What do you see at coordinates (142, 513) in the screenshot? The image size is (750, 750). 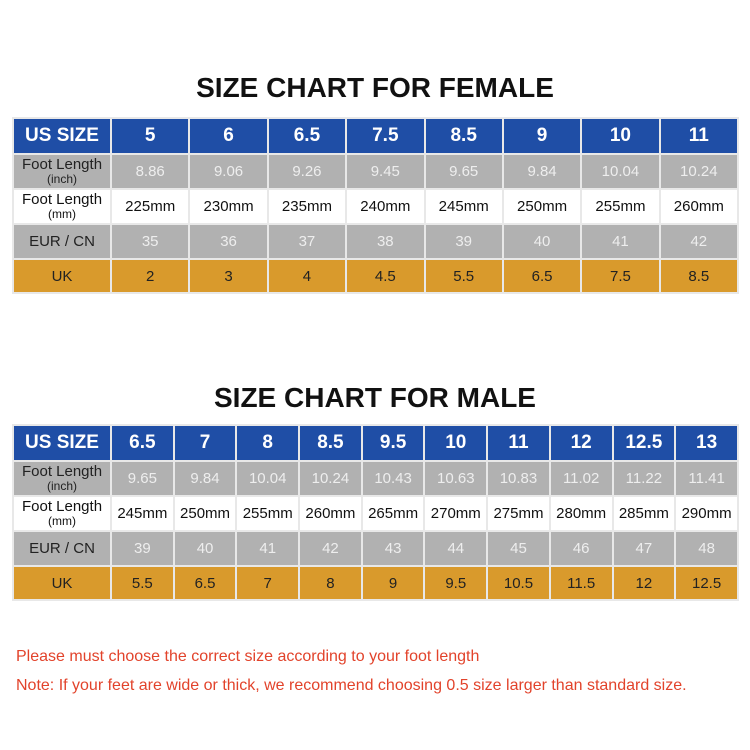 I see `size-cell: 245mm` at bounding box center [142, 513].